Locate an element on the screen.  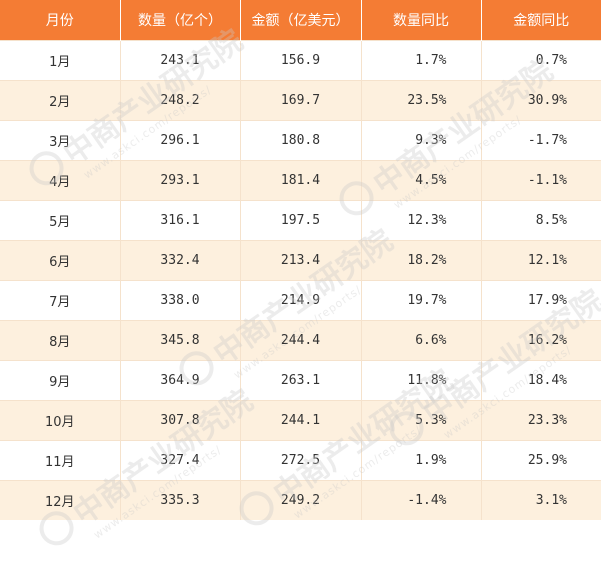
cell-quantity-yoy: 18.2% is located at coordinates (421, 259).